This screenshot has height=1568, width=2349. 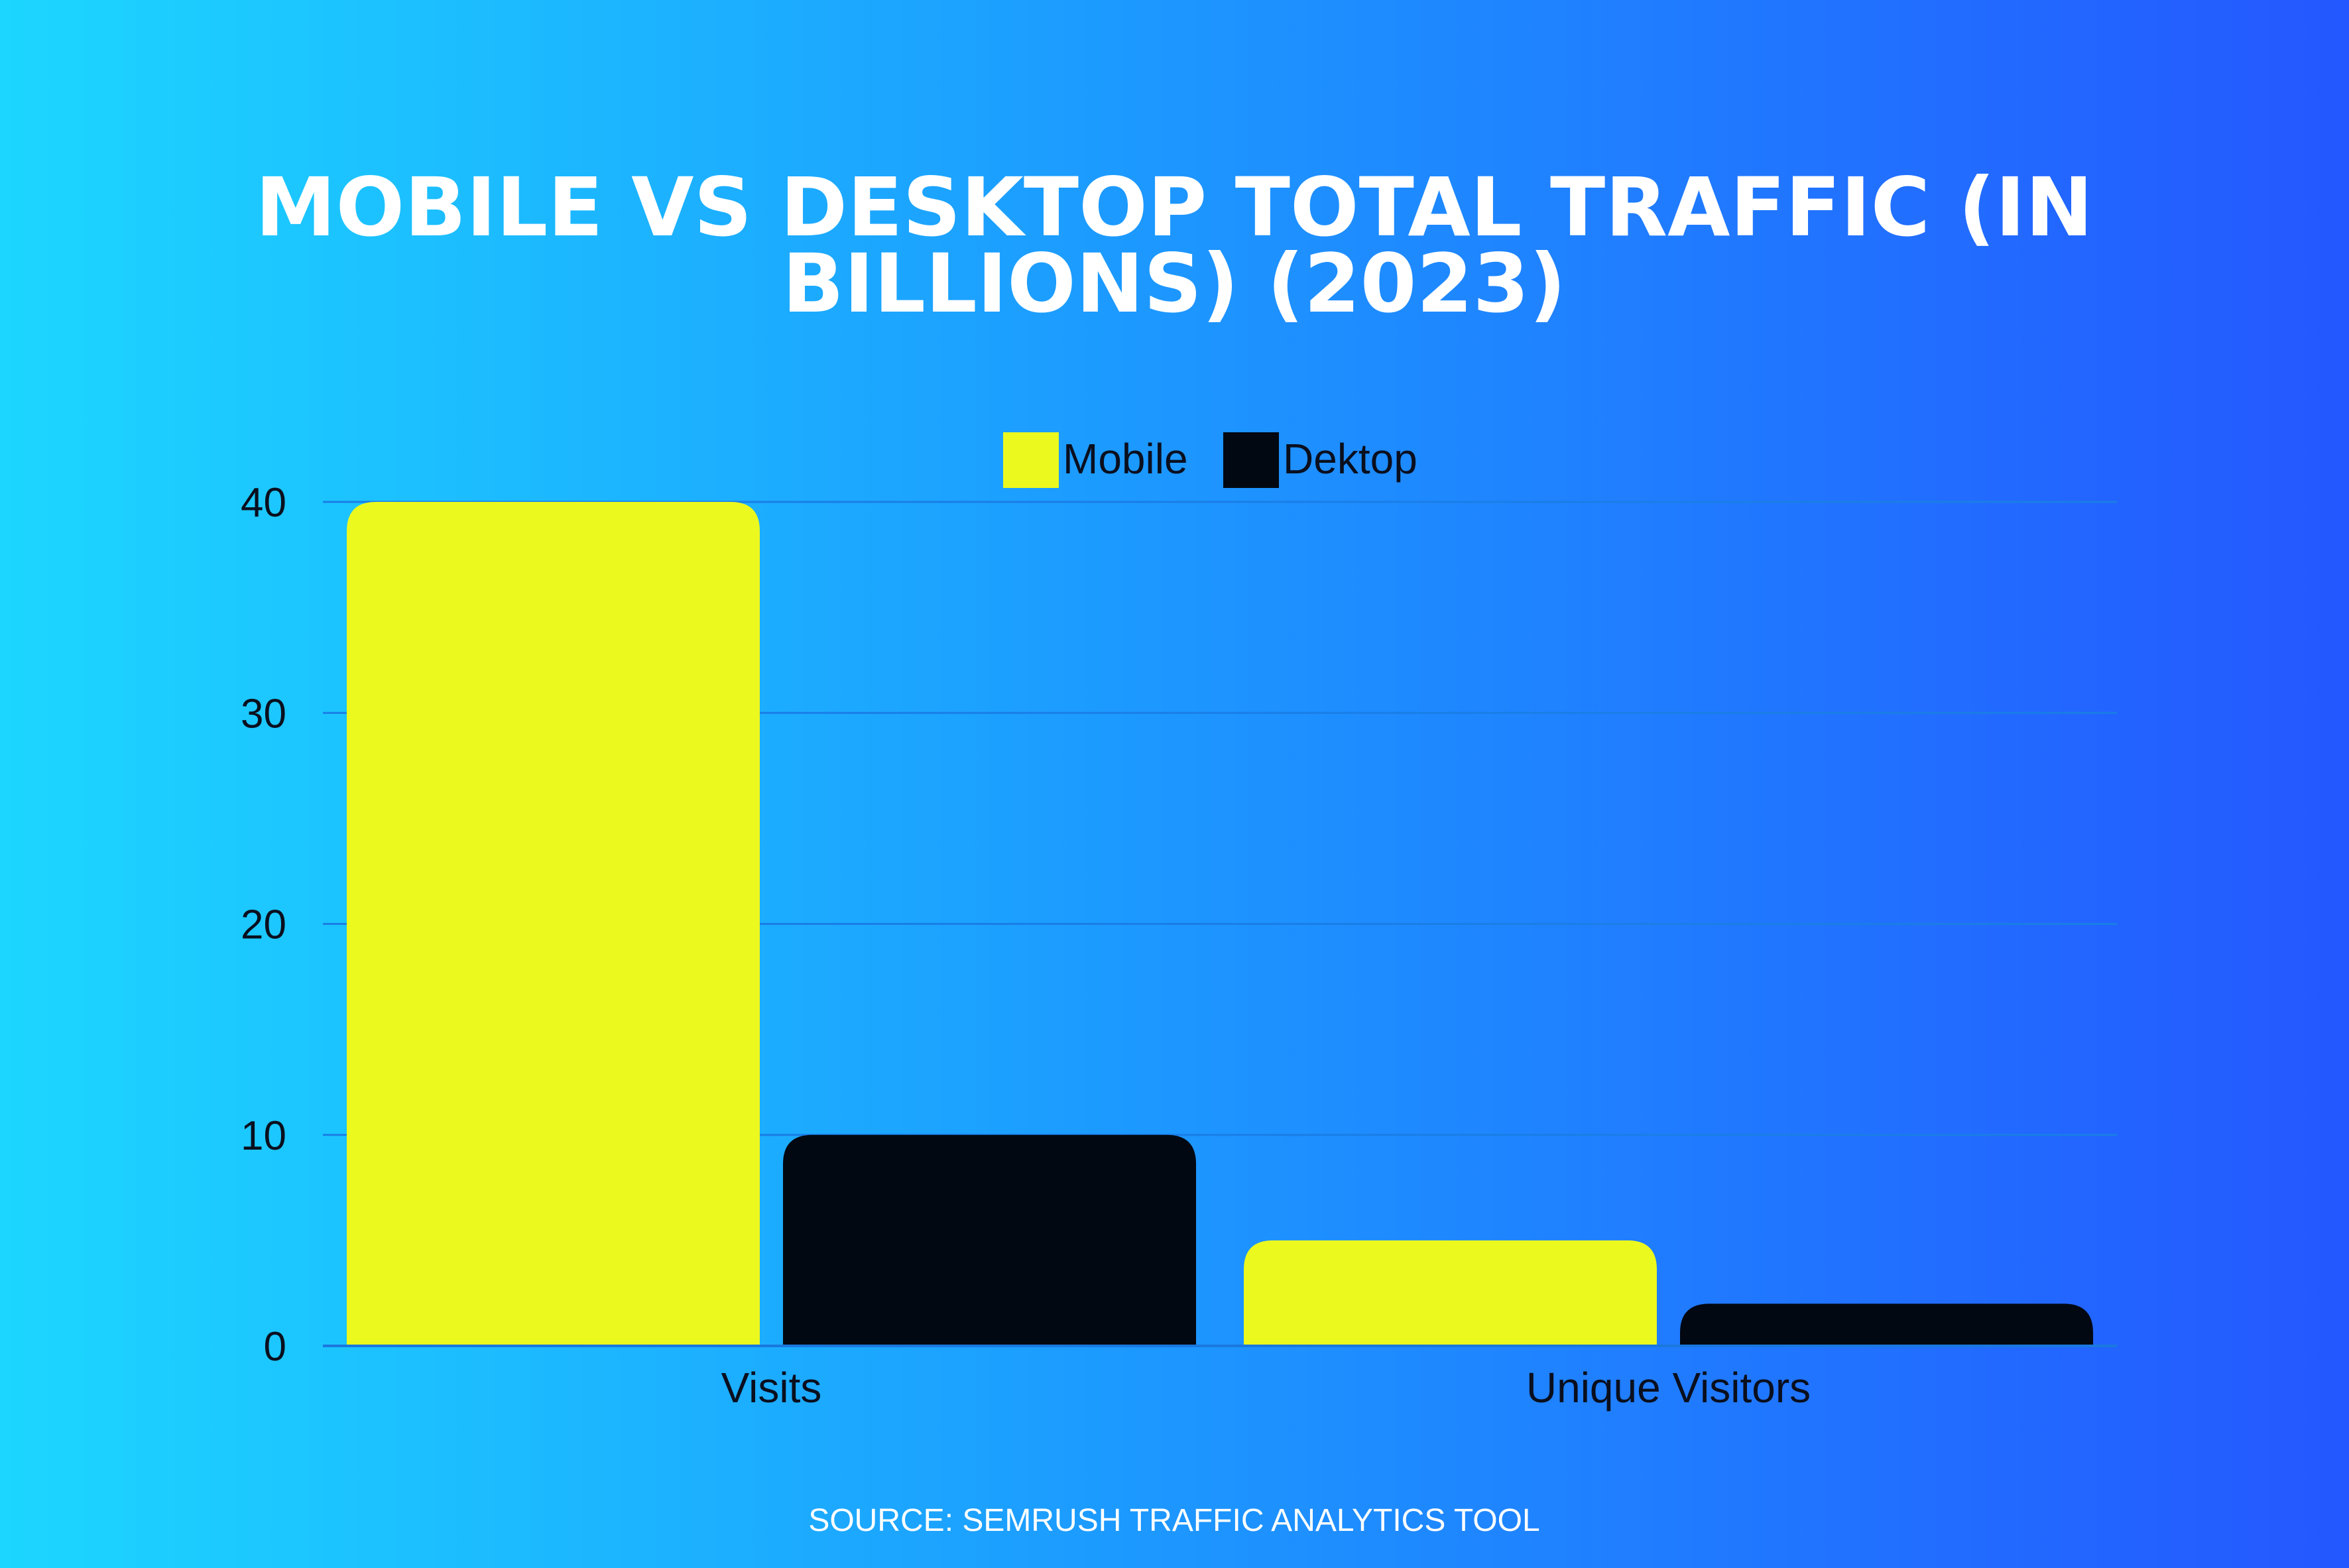 I want to click on bar-dektop-visits, so click(x=989, y=1240).